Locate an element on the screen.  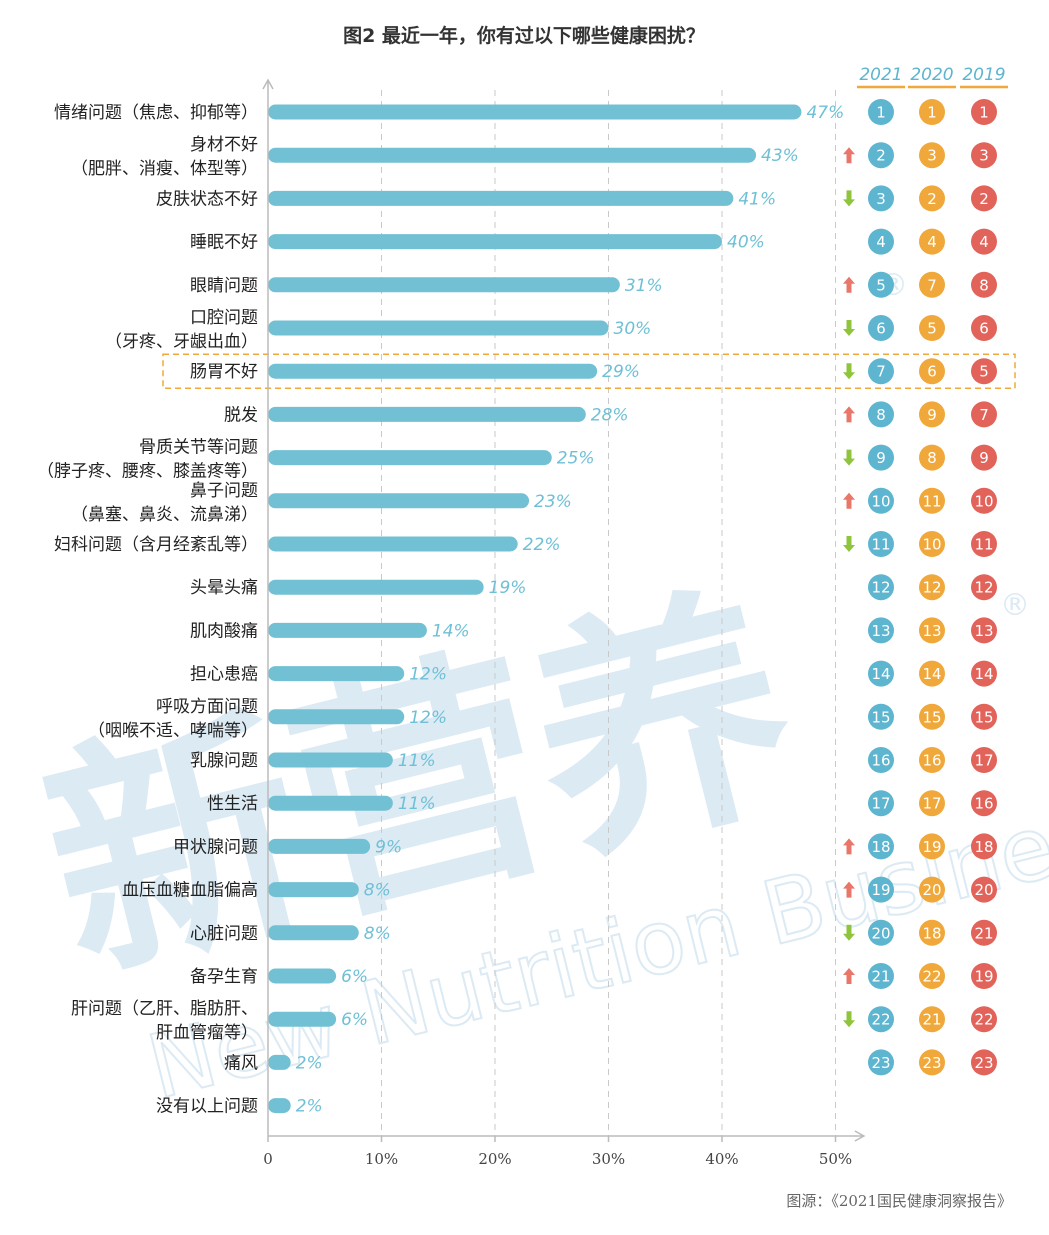
rank-number: 22 is located at coordinates (983, 1020).